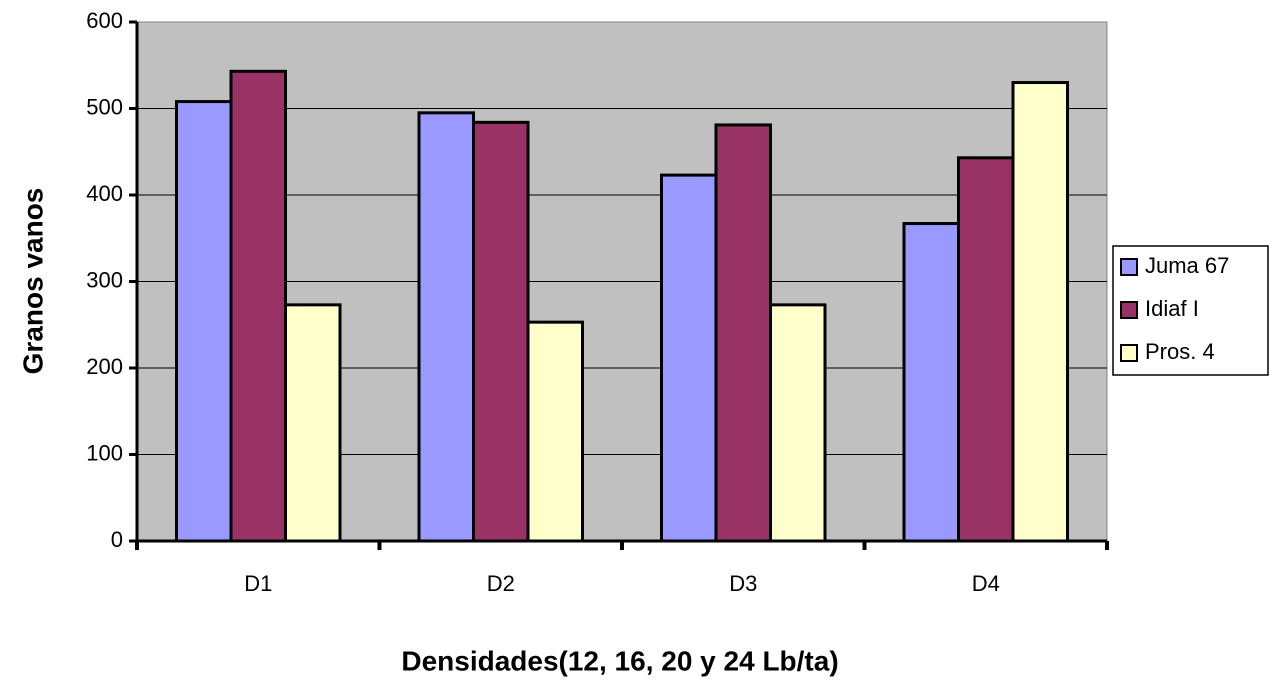 The width and height of the screenshot is (1273, 684). I want to click on y-tick-label: 0, so click(117, 539).